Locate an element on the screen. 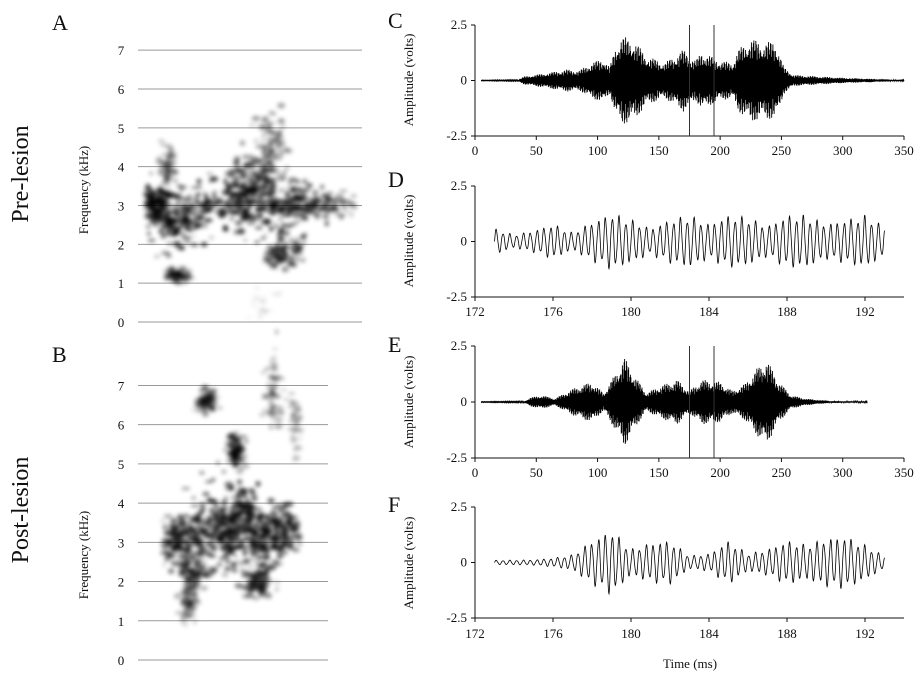  waveform-c-trace is located at coordinates (692, 80).